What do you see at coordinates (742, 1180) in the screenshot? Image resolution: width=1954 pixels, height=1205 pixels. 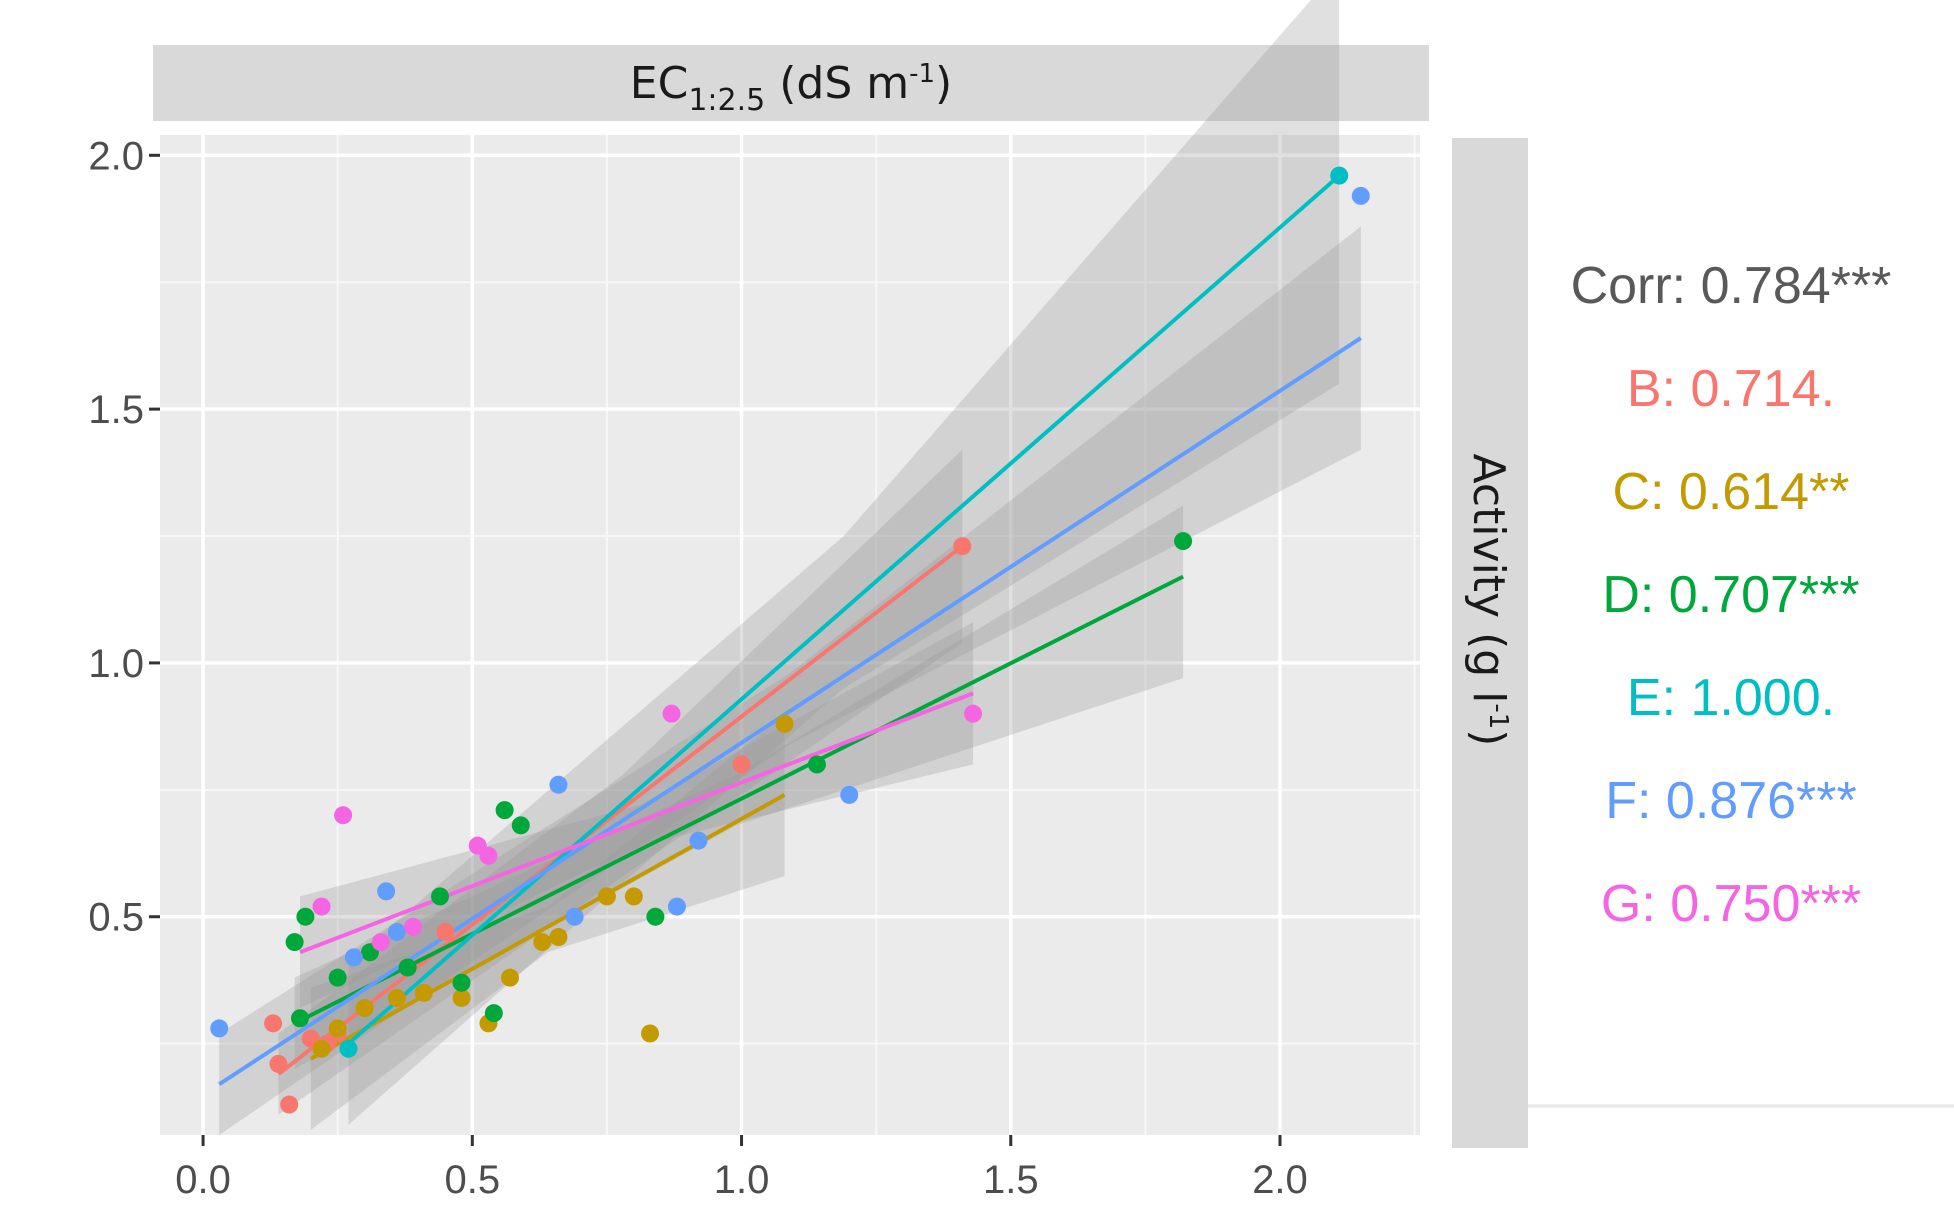 I see `x-tick-label: 1.0` at bounding box center [742, 1180].